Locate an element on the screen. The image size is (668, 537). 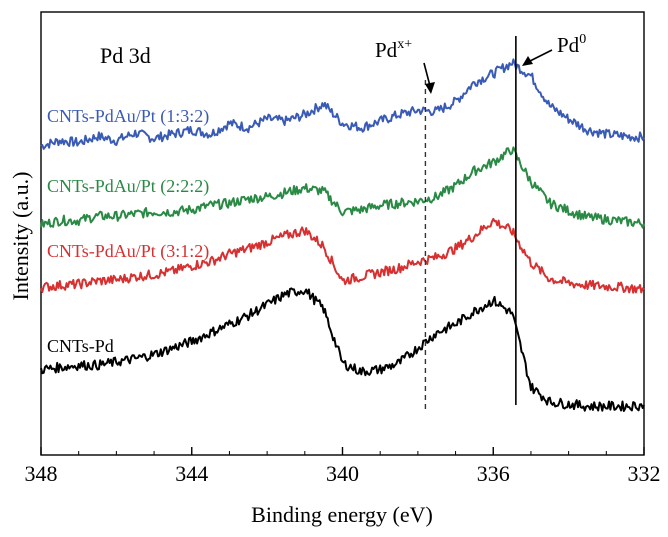
pd0-label: Pd0 is located at coordinates (571, 44).